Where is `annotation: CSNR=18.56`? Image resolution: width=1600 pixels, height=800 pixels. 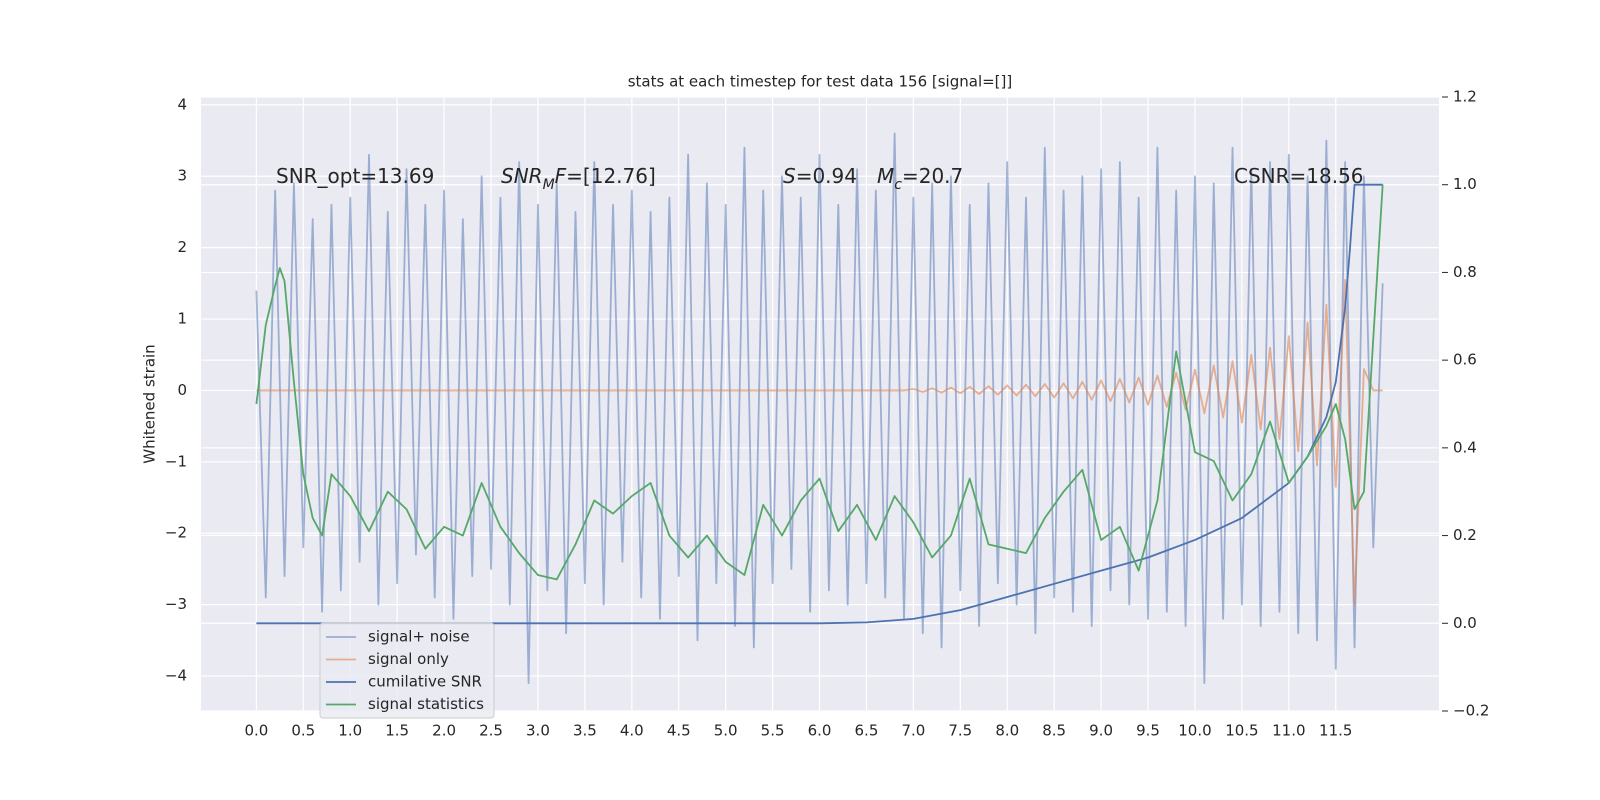
annotation: CSNR=18.56 is located at coordinates (1299, 176).